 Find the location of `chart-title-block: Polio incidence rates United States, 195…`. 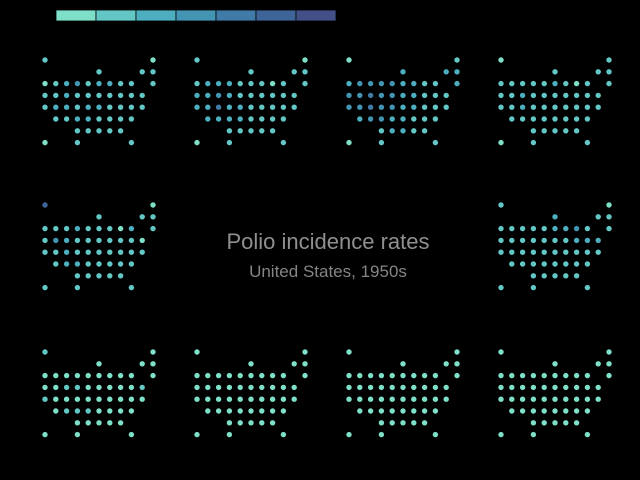

chart-title-block: Polio incidence rates United States, 195… is located at coordinates (328, 256).